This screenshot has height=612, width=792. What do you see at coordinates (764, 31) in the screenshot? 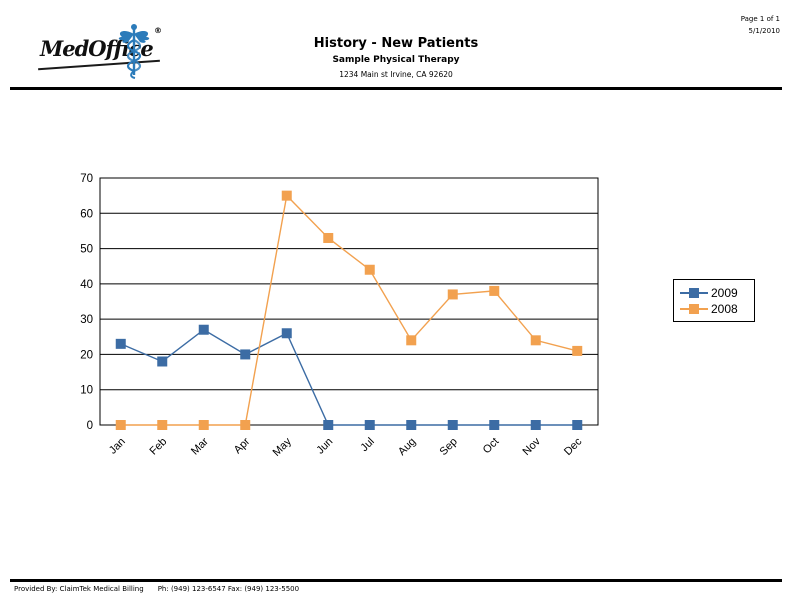
I see `report-date: 5/1/2010` at bounding box center [764, 31].